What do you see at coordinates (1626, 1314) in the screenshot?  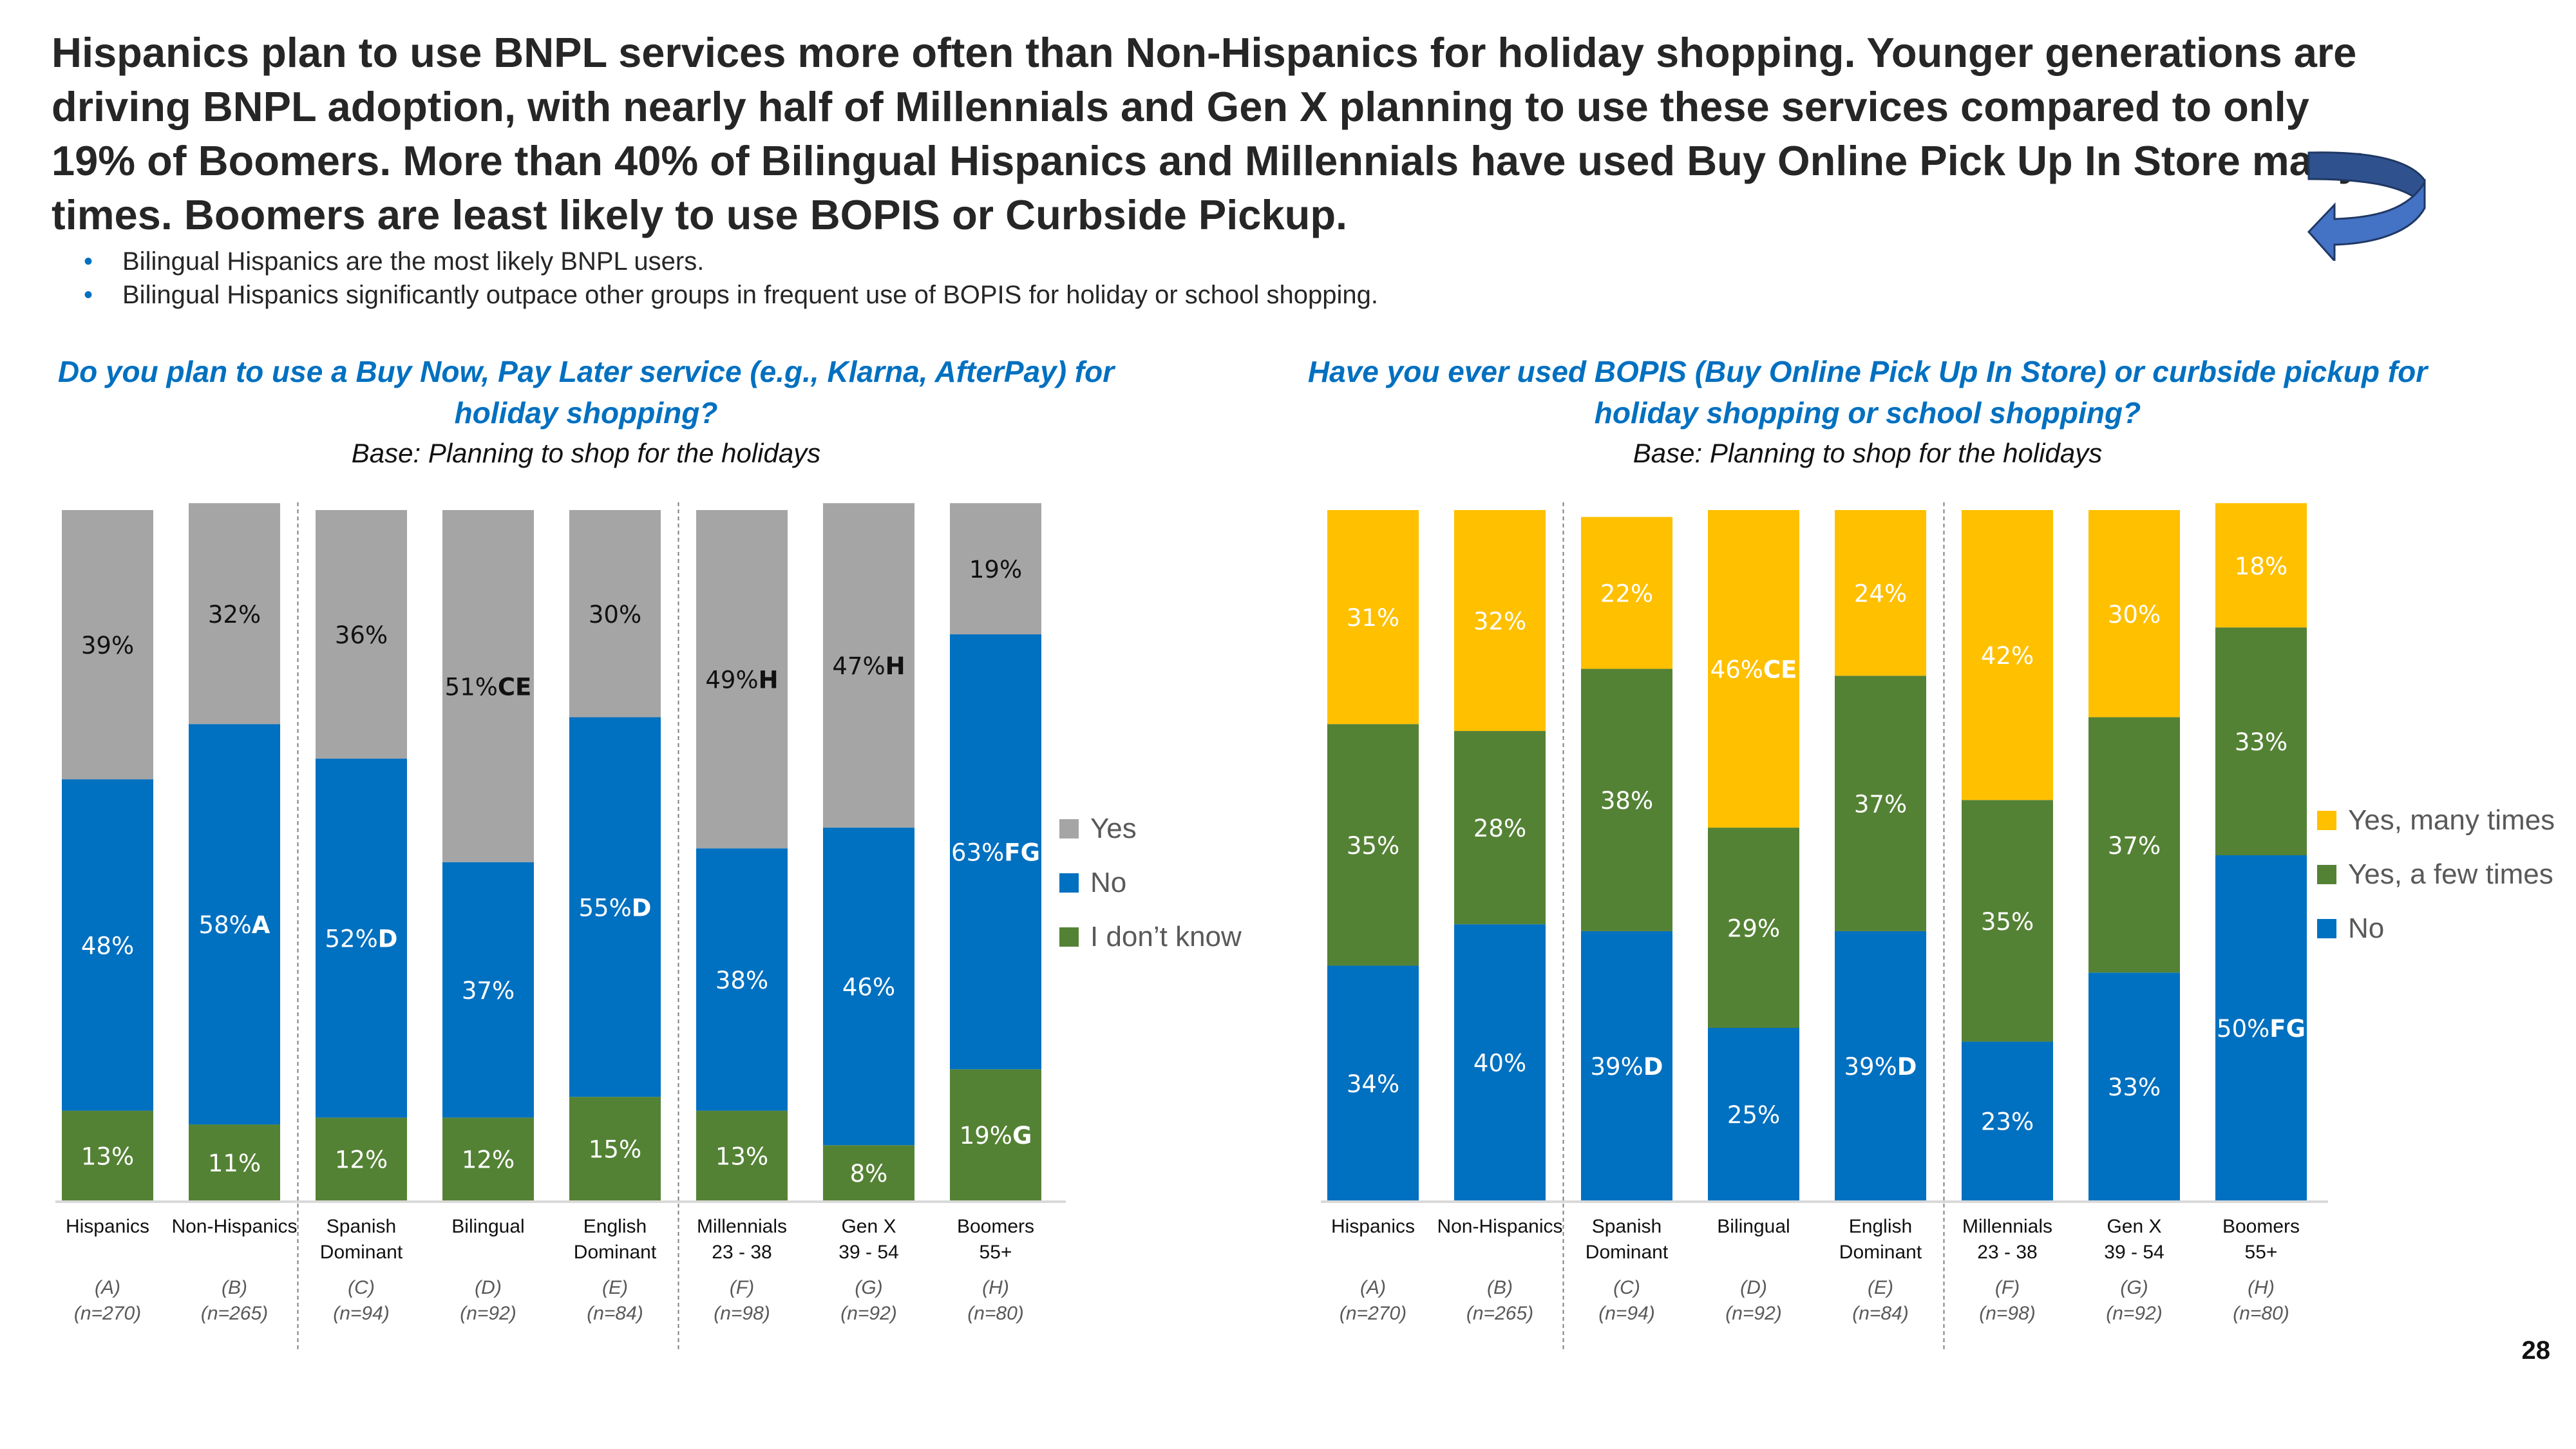 I see `sample-size: (n=94)` at bounding box center [1626, 1314].